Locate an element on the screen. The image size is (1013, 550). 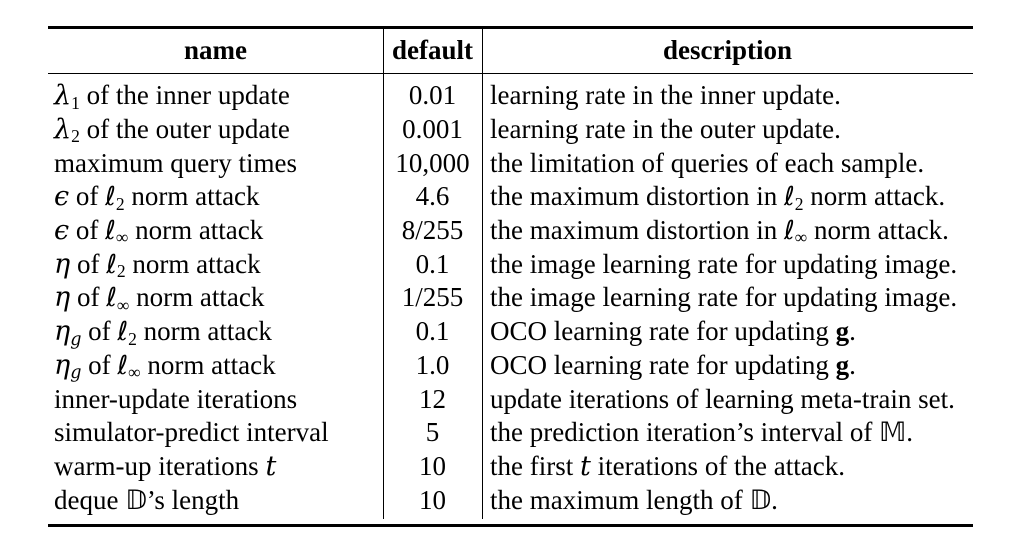
column-header-description: description is located at coordinates (727, 50).